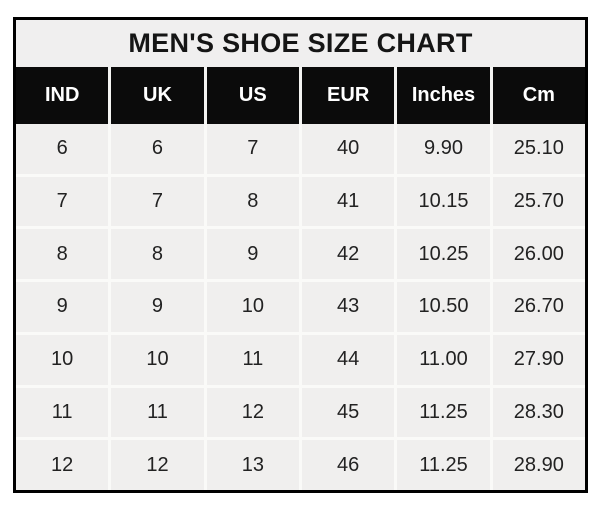 The image size is (605, 521). I want to click on table-cell: 10.25, so click(443, 254).